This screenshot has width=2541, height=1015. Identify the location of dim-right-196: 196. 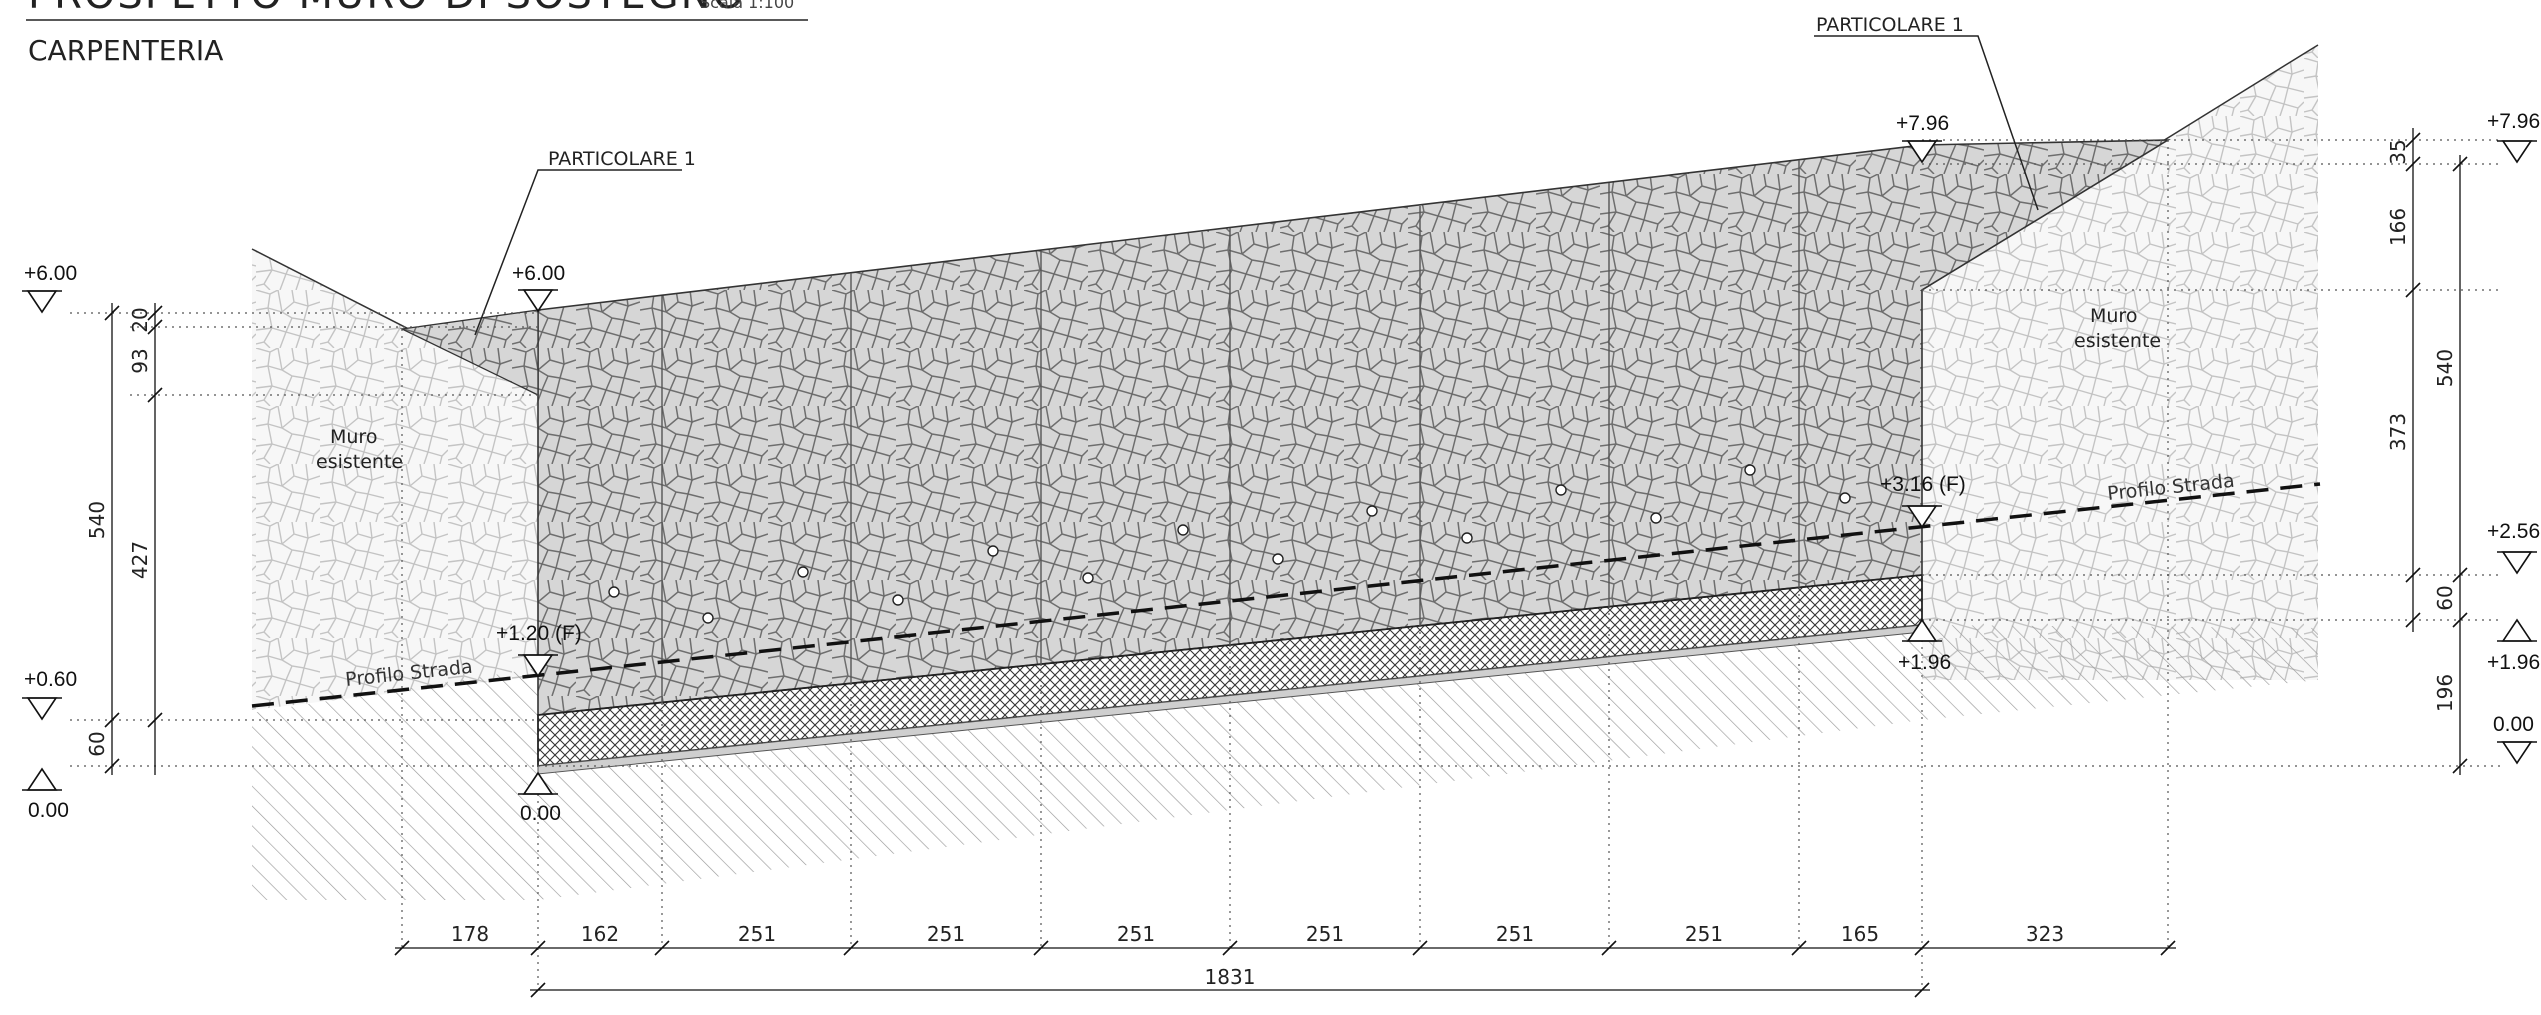
(2445, 693).